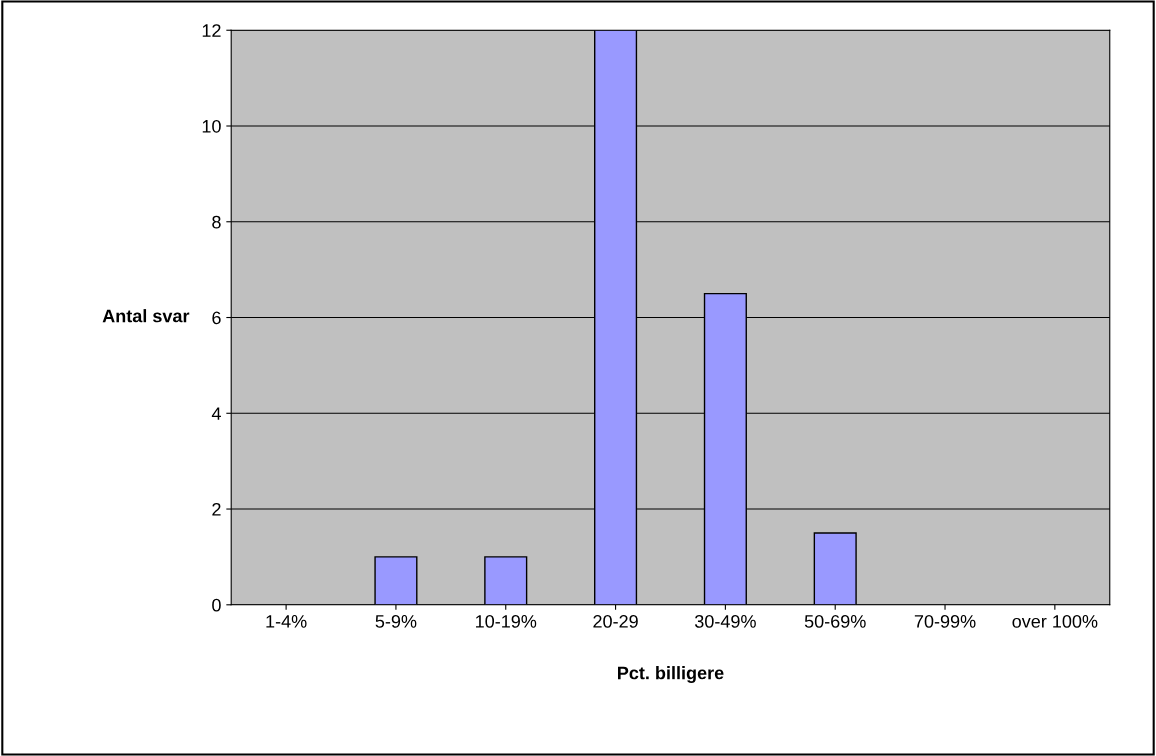 The height and width of the screenshot is (756, 1156). I want to click on x-tick-label: 20-29, so click(615, 621).